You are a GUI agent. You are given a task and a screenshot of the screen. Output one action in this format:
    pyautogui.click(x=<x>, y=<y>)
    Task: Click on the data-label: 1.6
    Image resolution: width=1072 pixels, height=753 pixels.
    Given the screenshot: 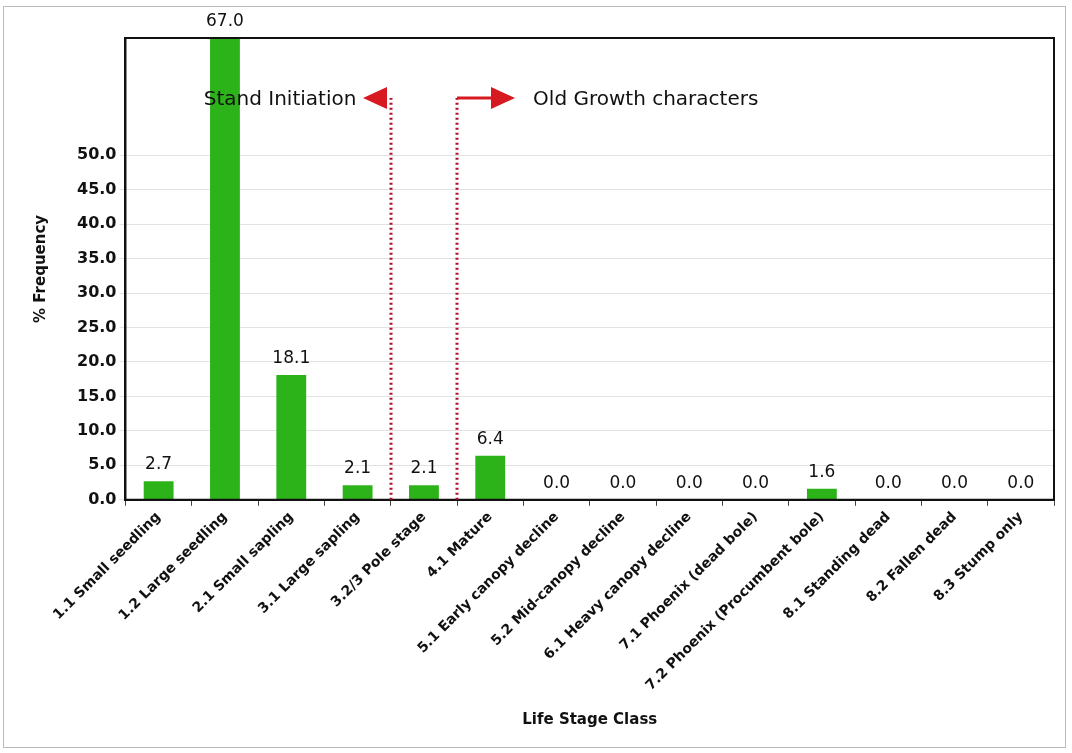 What is the action you would take?
    pyautogui.click(x=822, y=470)
    